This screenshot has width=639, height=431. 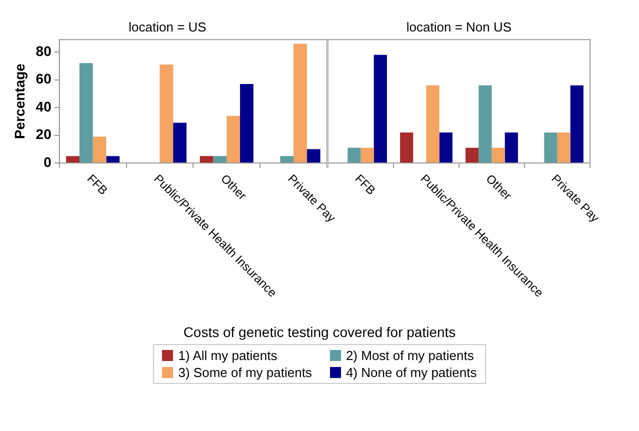 I want to click on y-tick-label: 0, so click(x=48, y=162).